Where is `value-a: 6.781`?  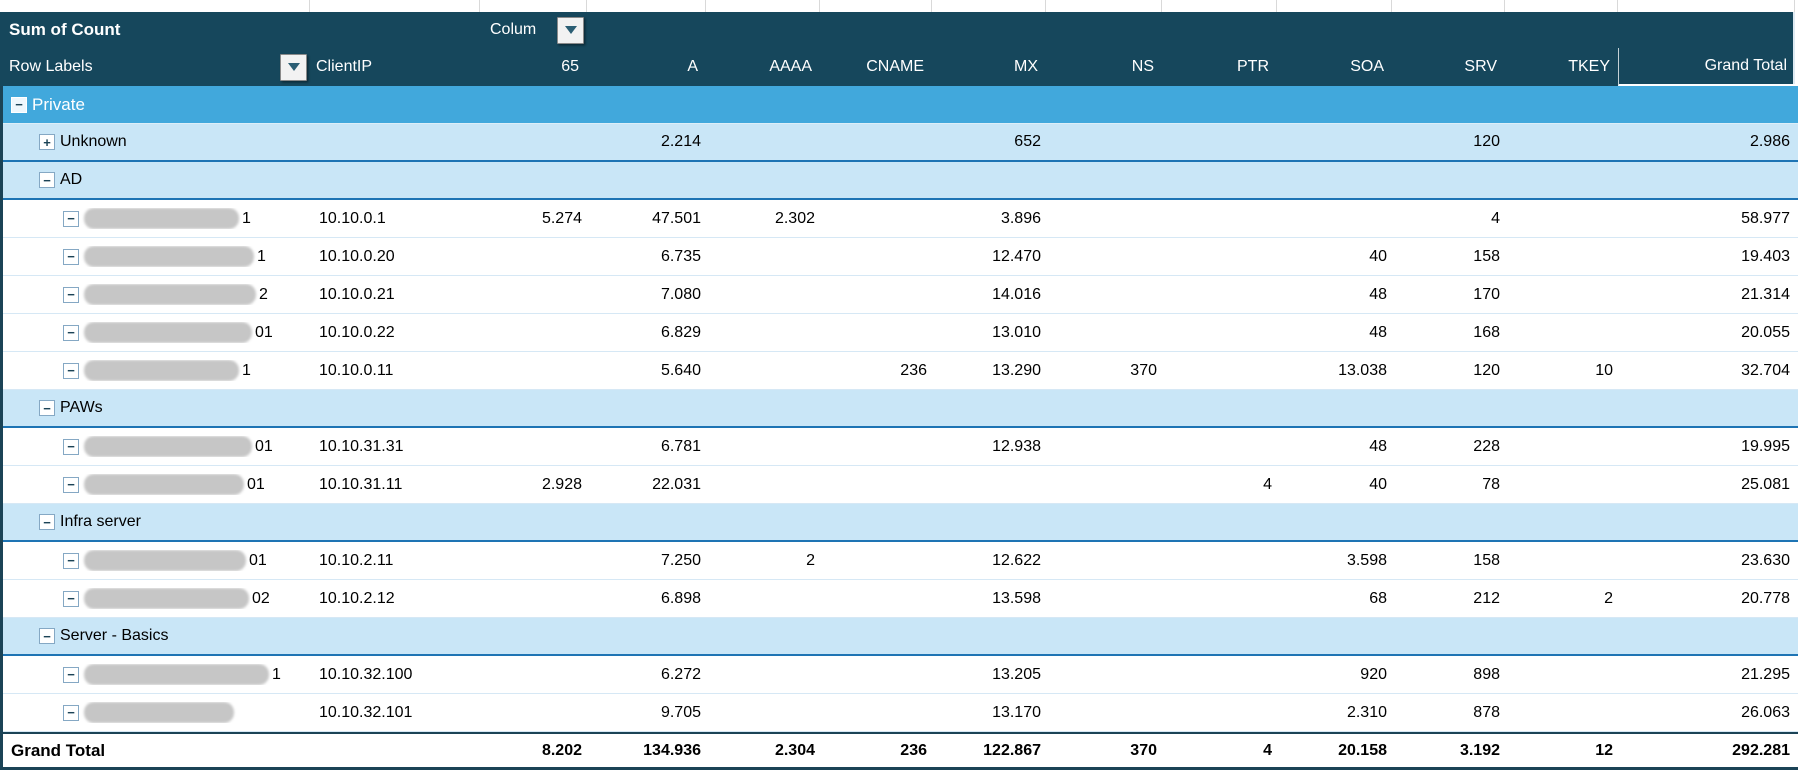
value-a: 6.781 is located at coordinates (680, 446).